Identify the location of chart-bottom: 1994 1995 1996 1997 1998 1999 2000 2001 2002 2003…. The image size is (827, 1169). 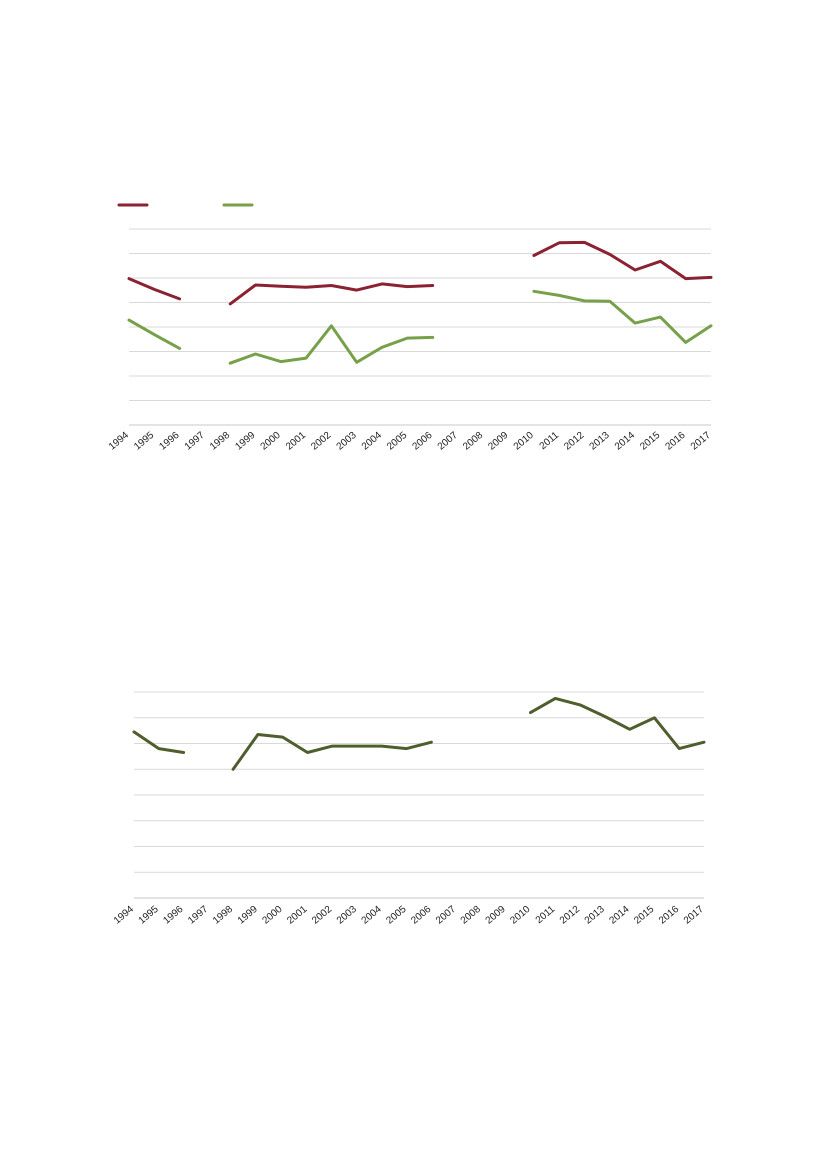
(409, 809).